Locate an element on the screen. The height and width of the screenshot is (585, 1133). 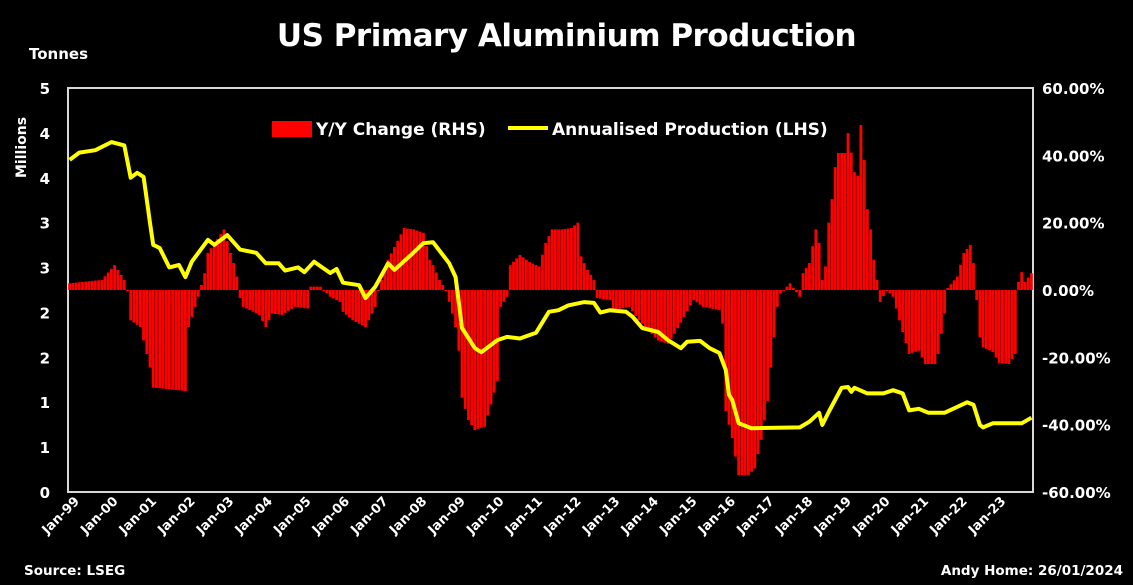
left-axis-tick-label: 1 is located at coordinates (45, 448).